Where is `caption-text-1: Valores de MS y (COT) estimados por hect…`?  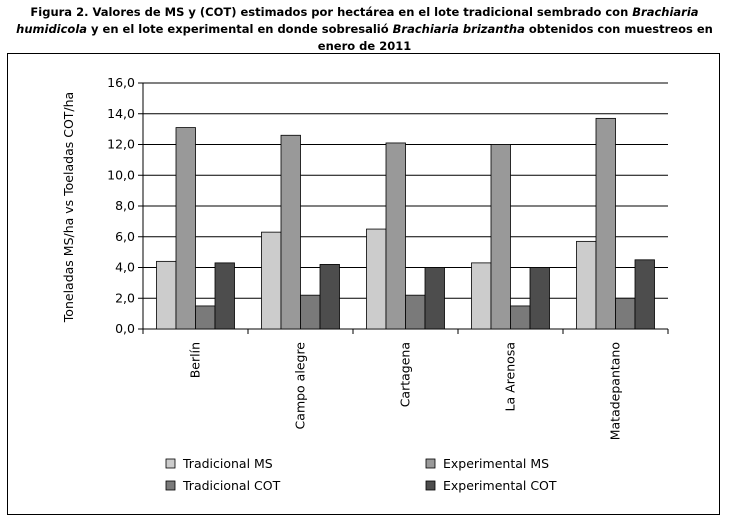 caption-text-1: Valores de MS y (COT) estimados por hect… is located at coordinates (360, 12).